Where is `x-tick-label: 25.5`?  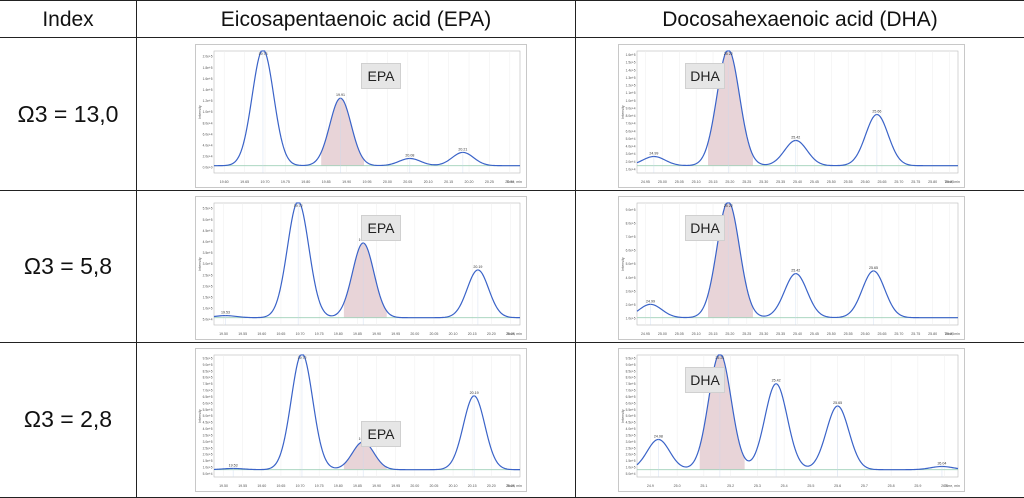 x-tick-label: 25.5 is located at coordinates (810, 486).